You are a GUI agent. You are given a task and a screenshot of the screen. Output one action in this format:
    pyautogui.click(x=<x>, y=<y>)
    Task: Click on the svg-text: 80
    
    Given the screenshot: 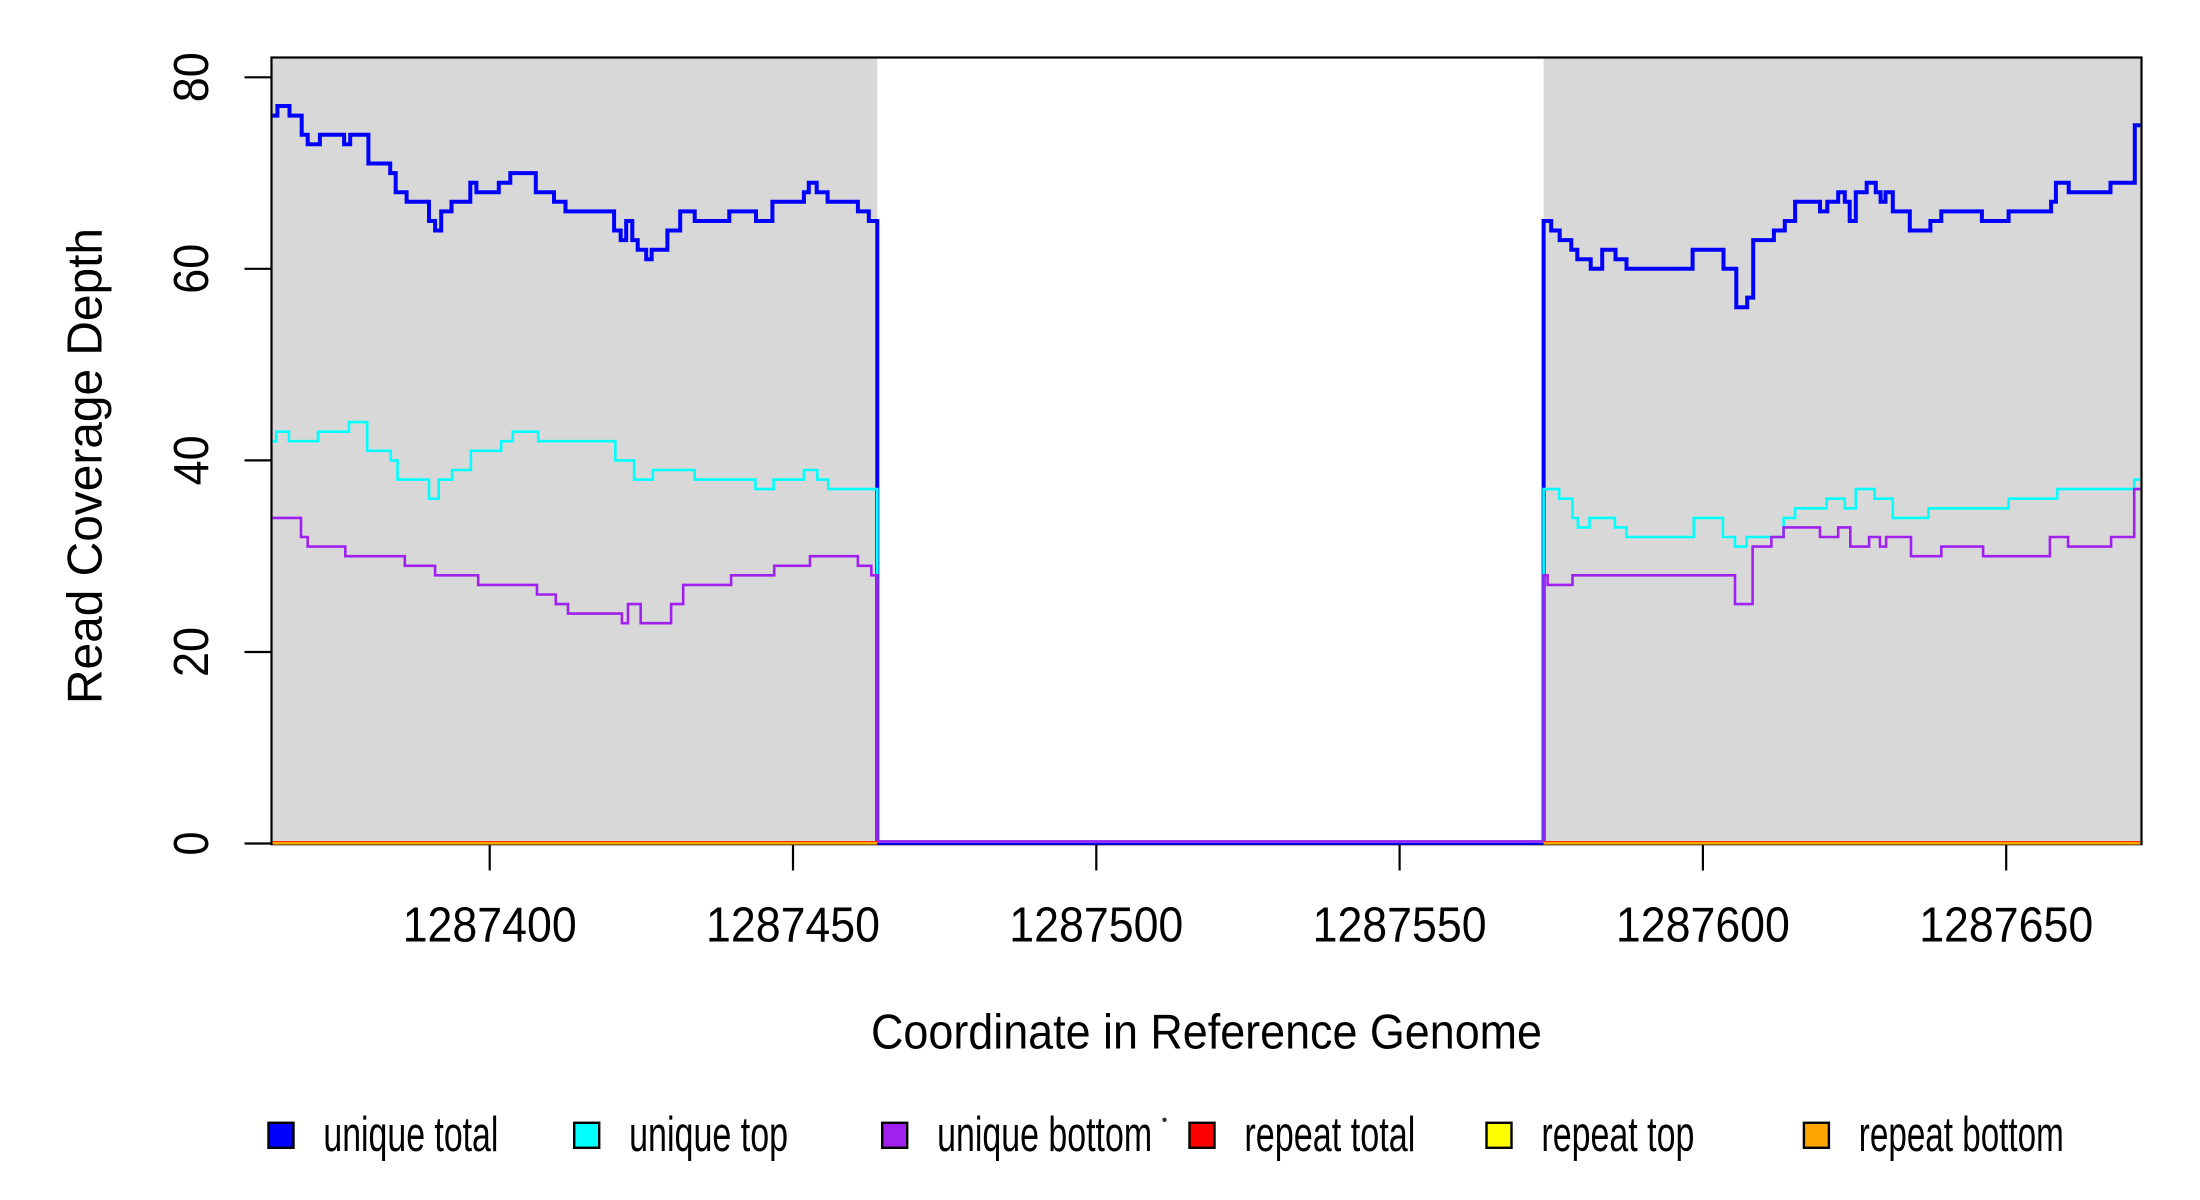 What is the action you would take?
    pyautogui.click(x=192, y=77)
    